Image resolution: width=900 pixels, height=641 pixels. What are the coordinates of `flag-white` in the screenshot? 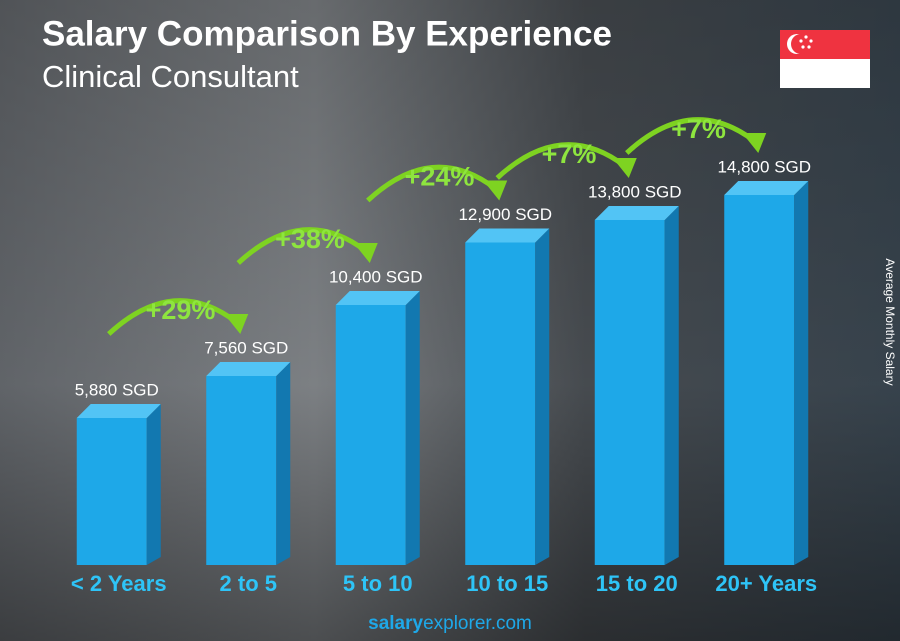 It's located at (825, 73).